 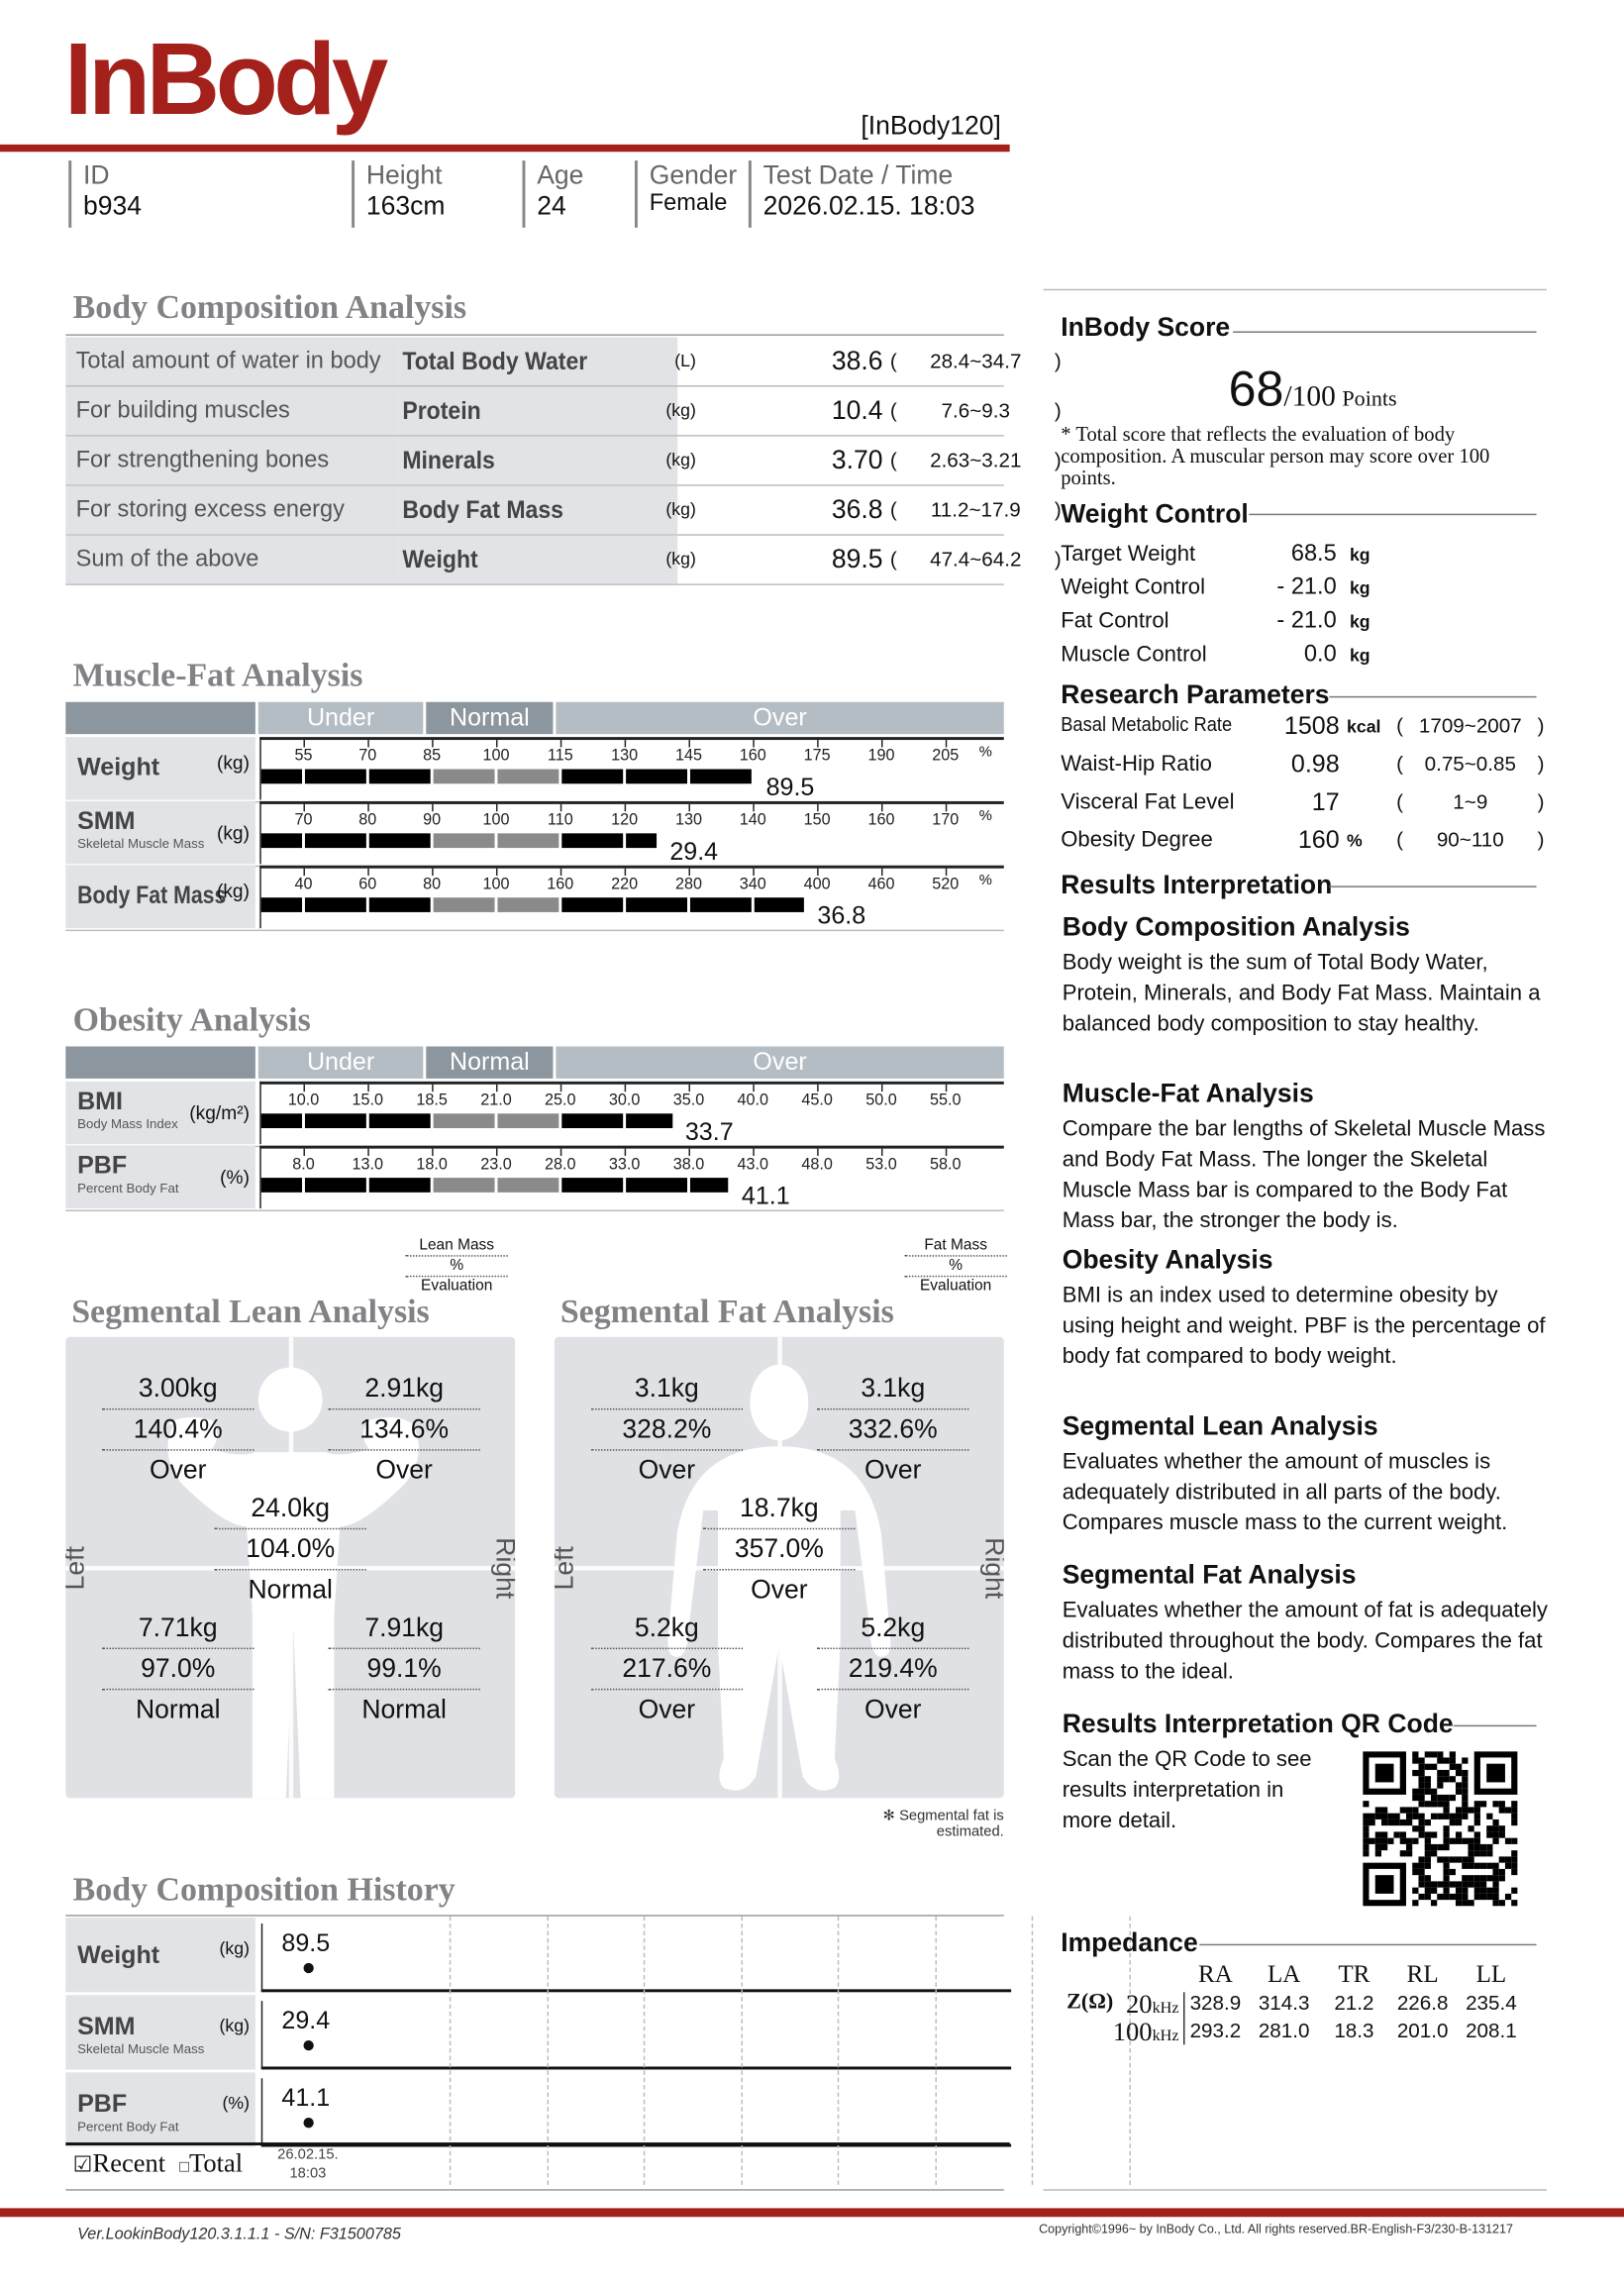 I want to click on percent-unit: %, so click(x=985, y=881).